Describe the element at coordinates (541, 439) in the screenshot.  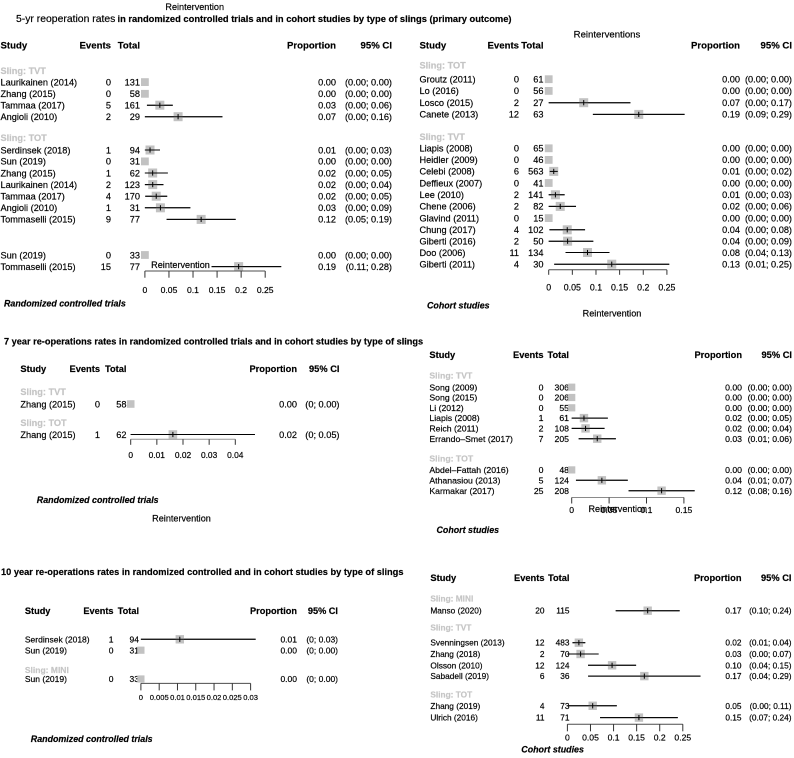
I see `svg-text: 7` at that location.